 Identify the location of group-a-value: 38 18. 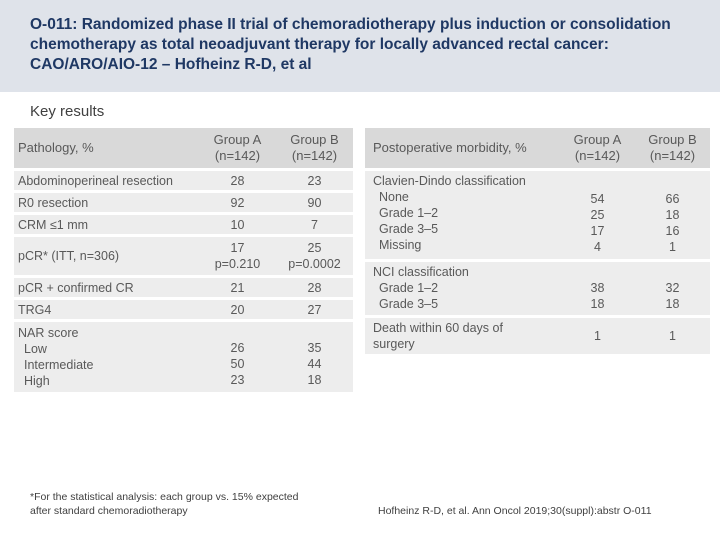
(597, 288).